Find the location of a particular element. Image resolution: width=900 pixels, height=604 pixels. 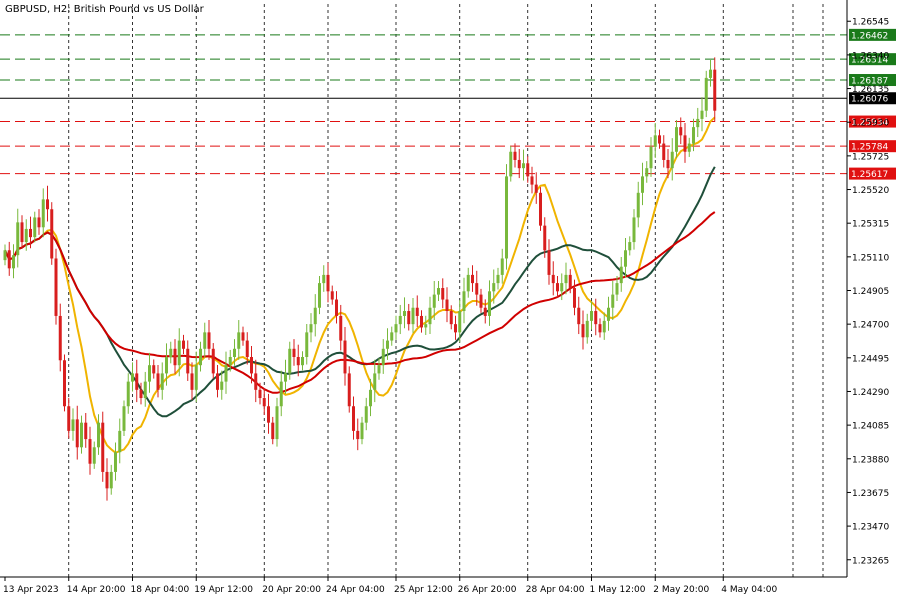

x-tick-label: 24 Apr 04:00 is located at coordinates (355, 590).